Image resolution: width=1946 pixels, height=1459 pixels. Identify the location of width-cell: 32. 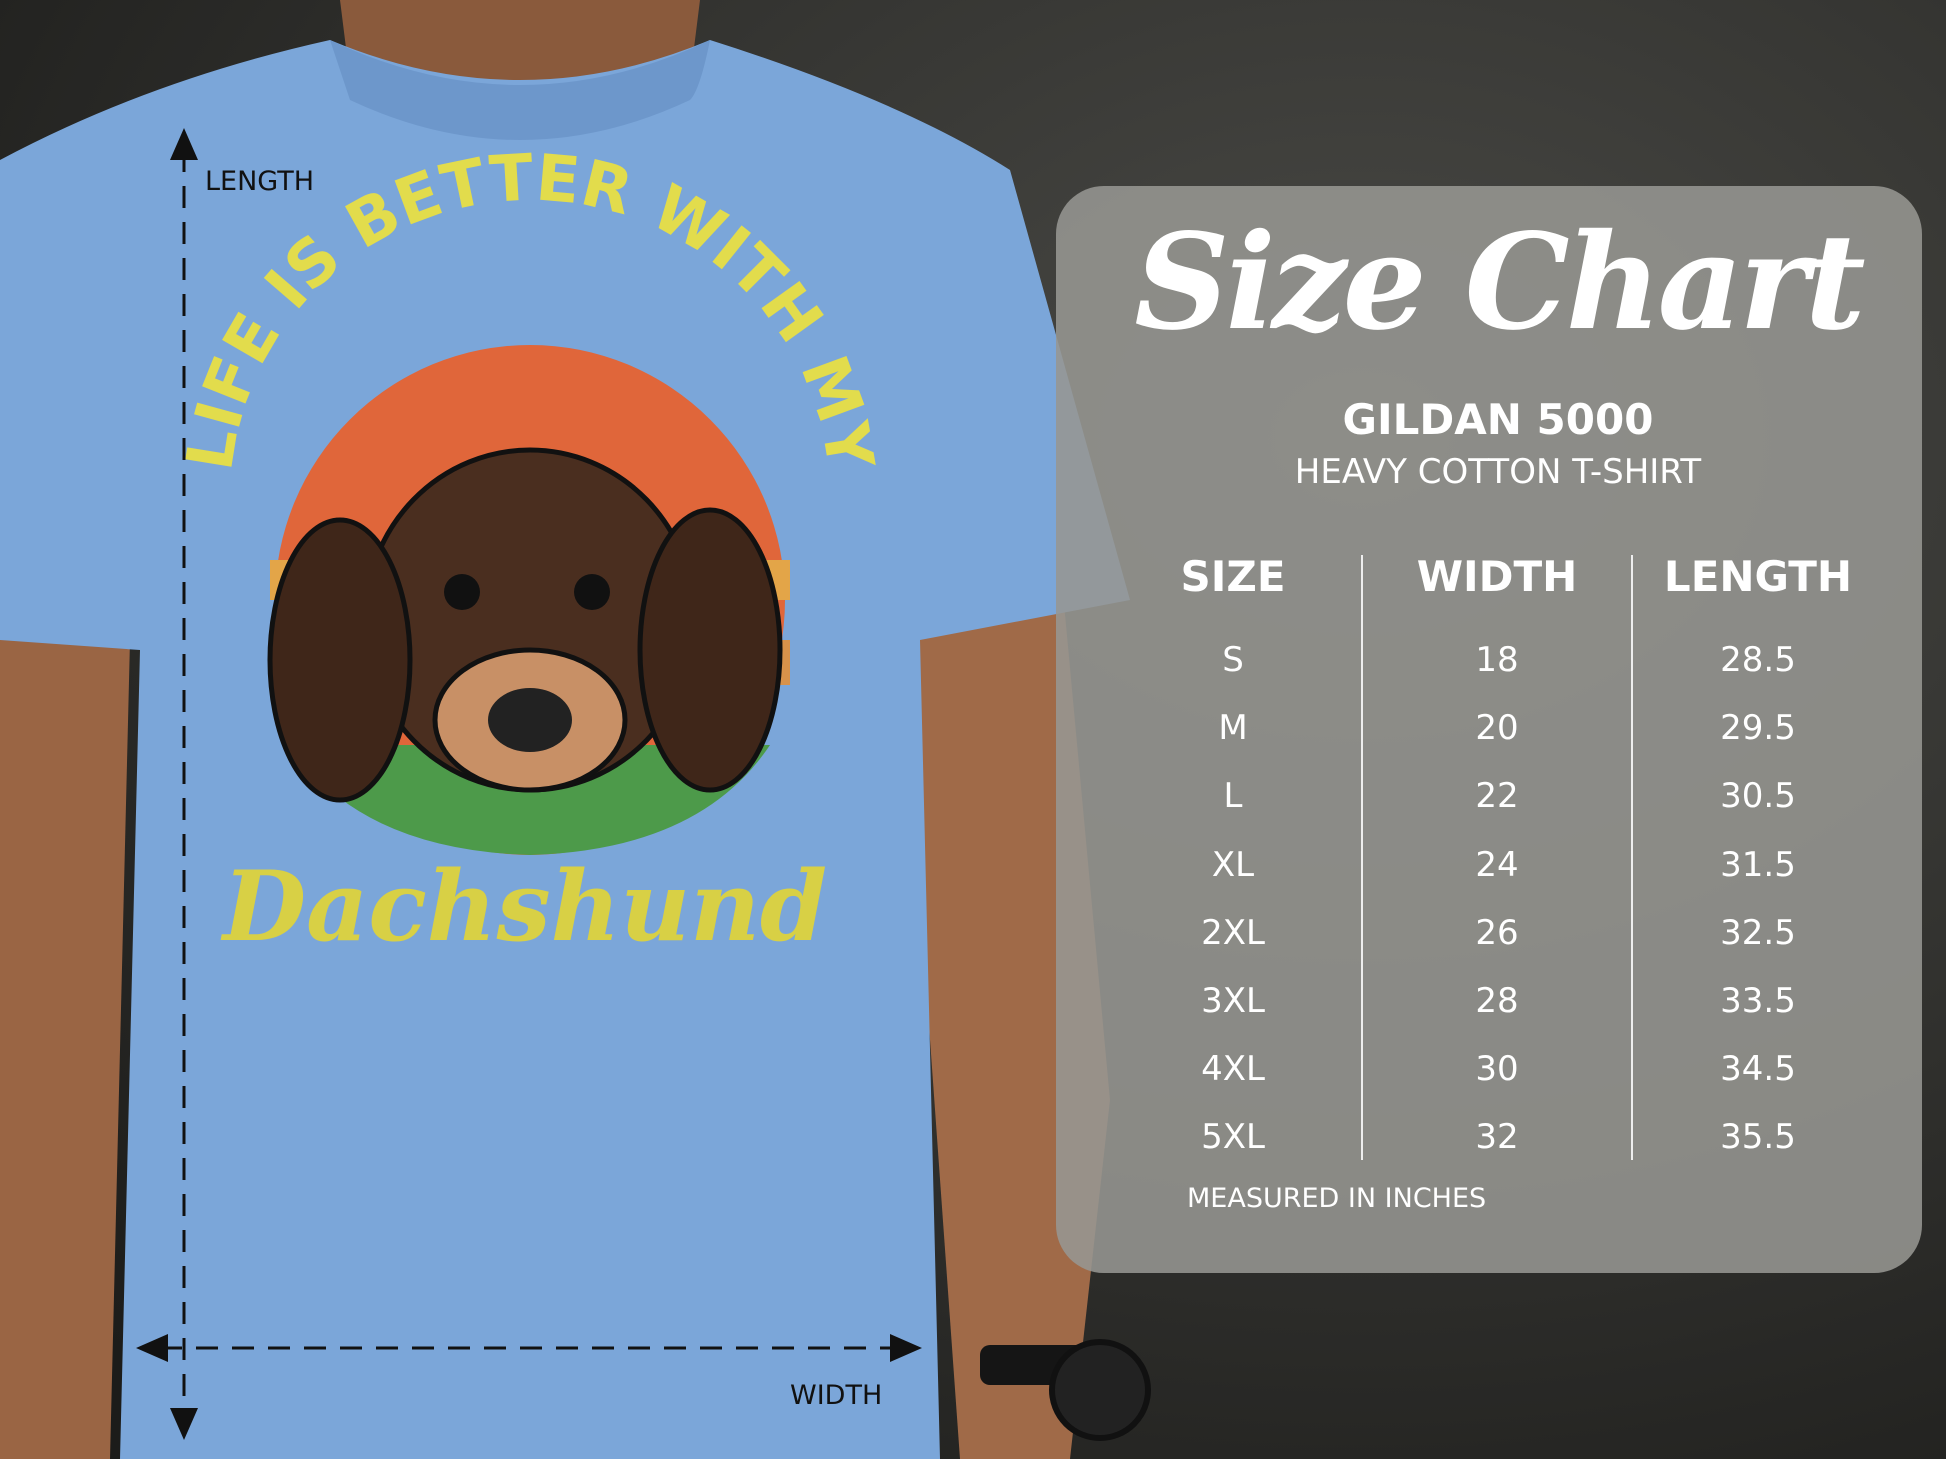
(1497, 1137).